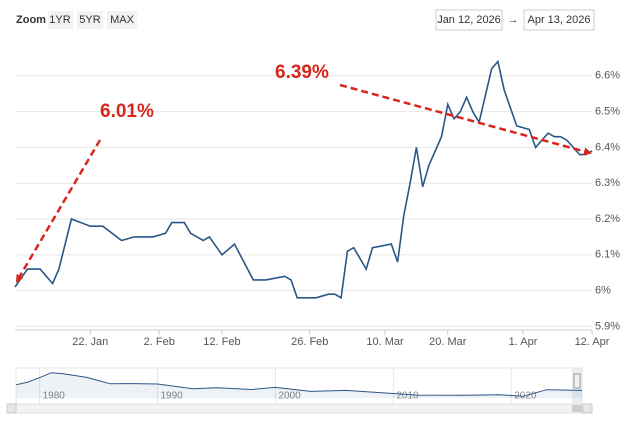 The width and height of the screenshot is (630, 430). I want to click on navigator-handle, so click(577, 381).